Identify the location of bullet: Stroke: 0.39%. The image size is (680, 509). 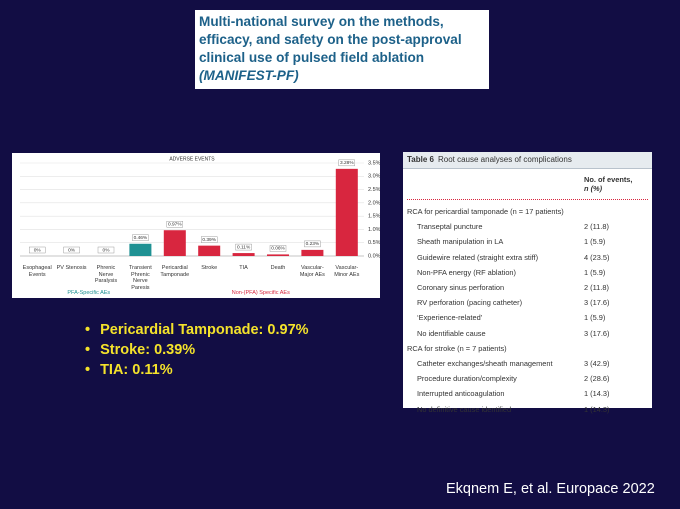
(197, 350).